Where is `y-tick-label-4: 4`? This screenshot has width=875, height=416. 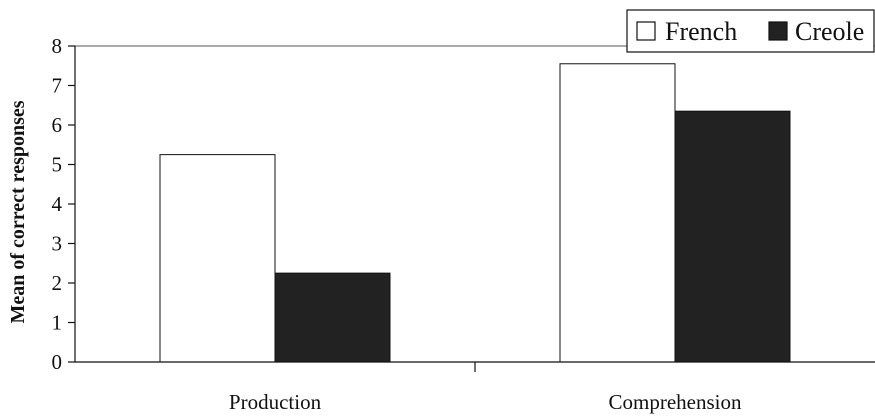 y-tick-label-4: 4 is located at coordinates (57, 204).